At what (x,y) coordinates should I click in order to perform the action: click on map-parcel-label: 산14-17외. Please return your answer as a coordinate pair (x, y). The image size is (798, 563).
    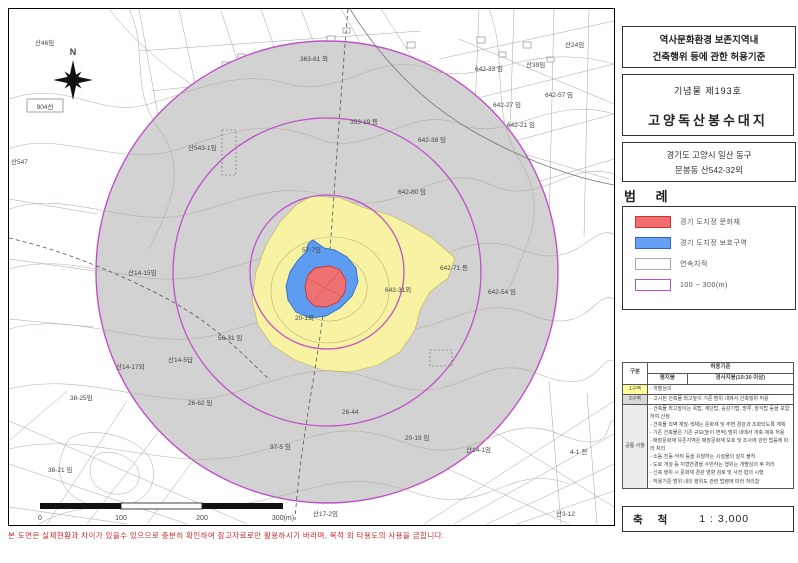
    Looking at the image, I should click on (130, 366).